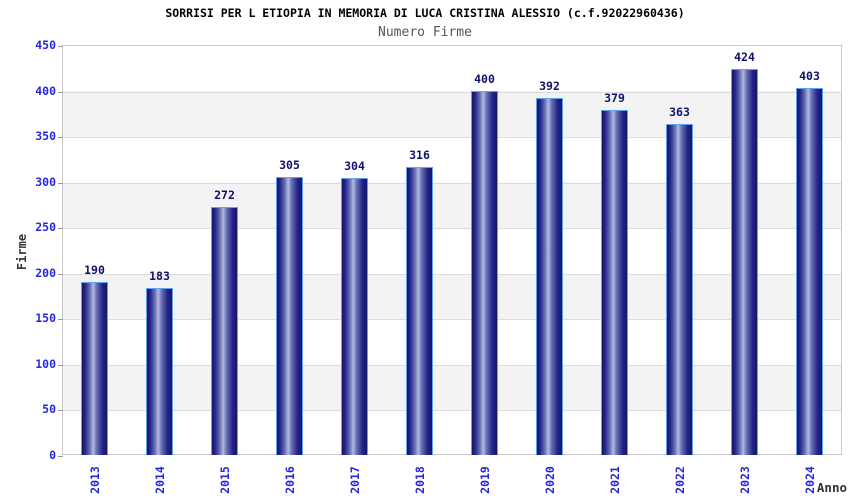 The width and height of the screenshot is (850, 500). I want to click on bar-value-label: 183, so click(159, 276).